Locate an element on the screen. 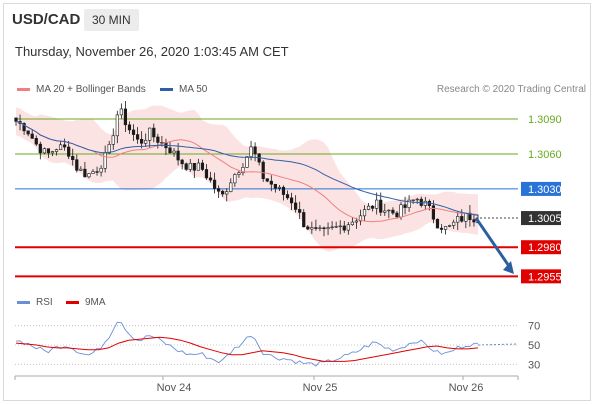  legend-ma20: MA 20 + Bollinger Bands is located at coordinates (81, 89).